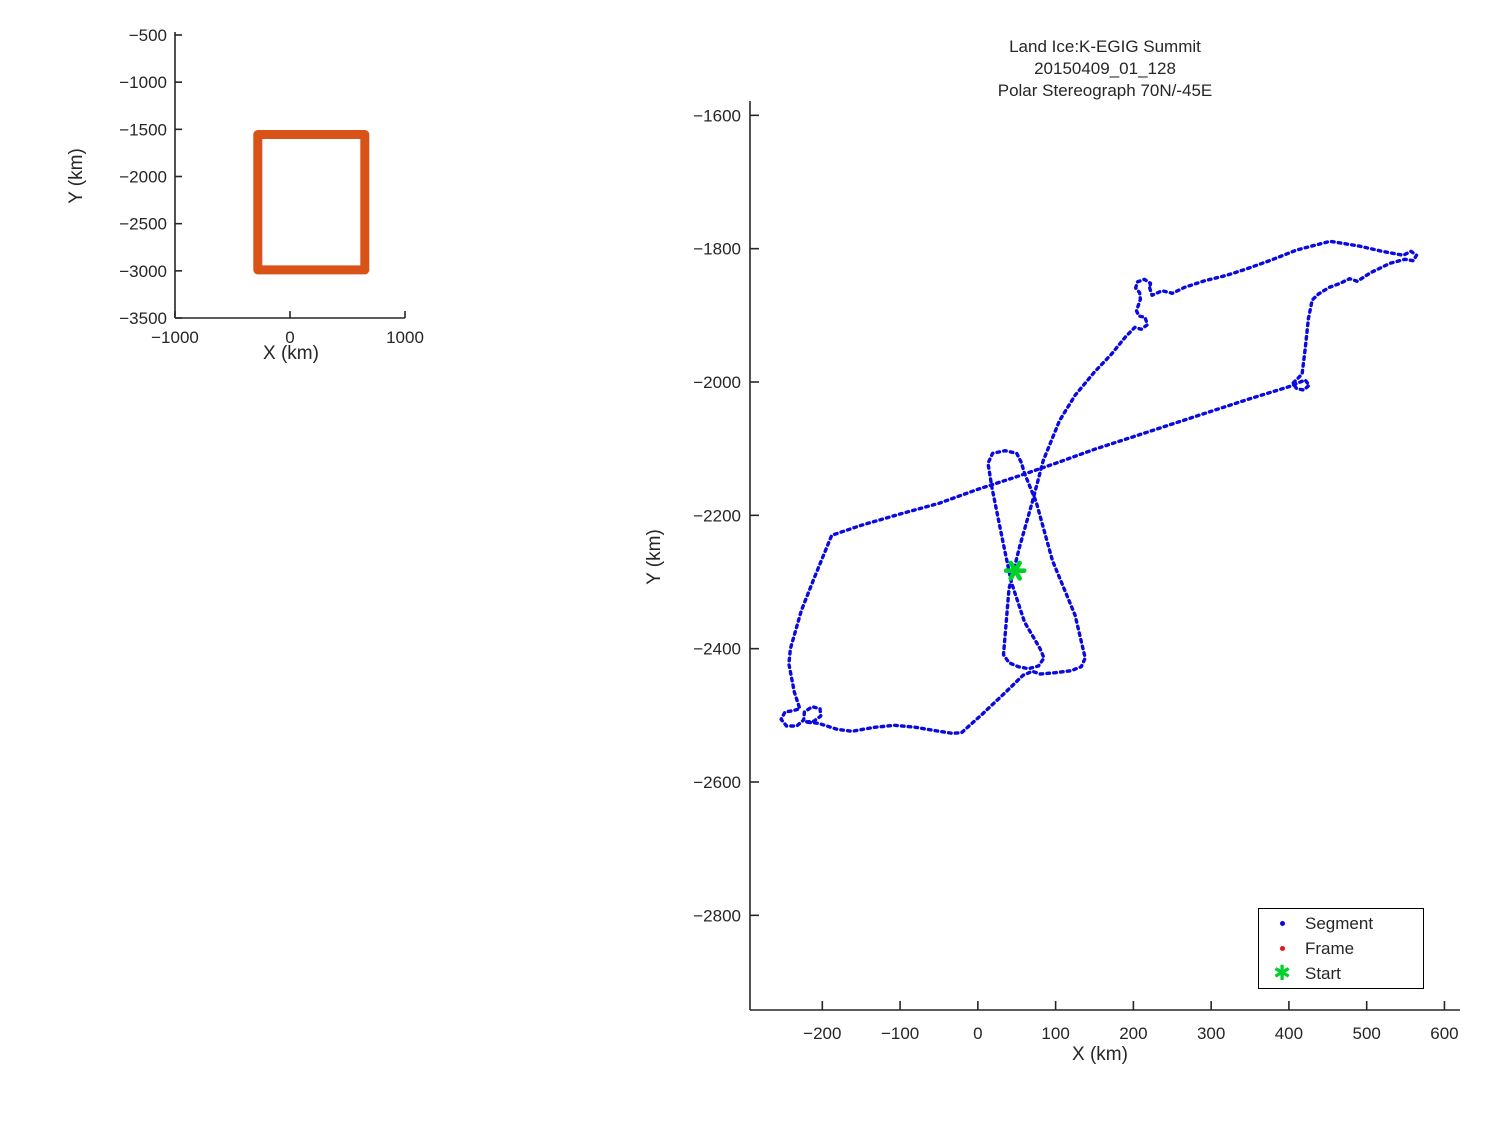  What do you see at coordinates (143, 318) in the screenshot?
I see `y-tick-label: −3500` at bounding box center [143, 318].